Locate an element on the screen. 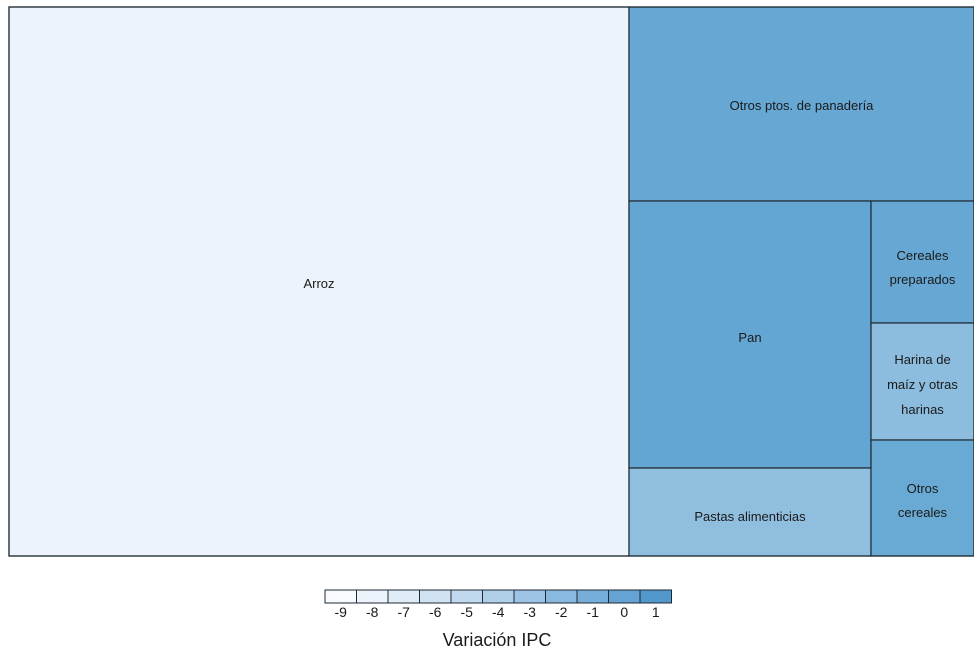  legend-tick-label: 1 is located at coordinates (656, 612).